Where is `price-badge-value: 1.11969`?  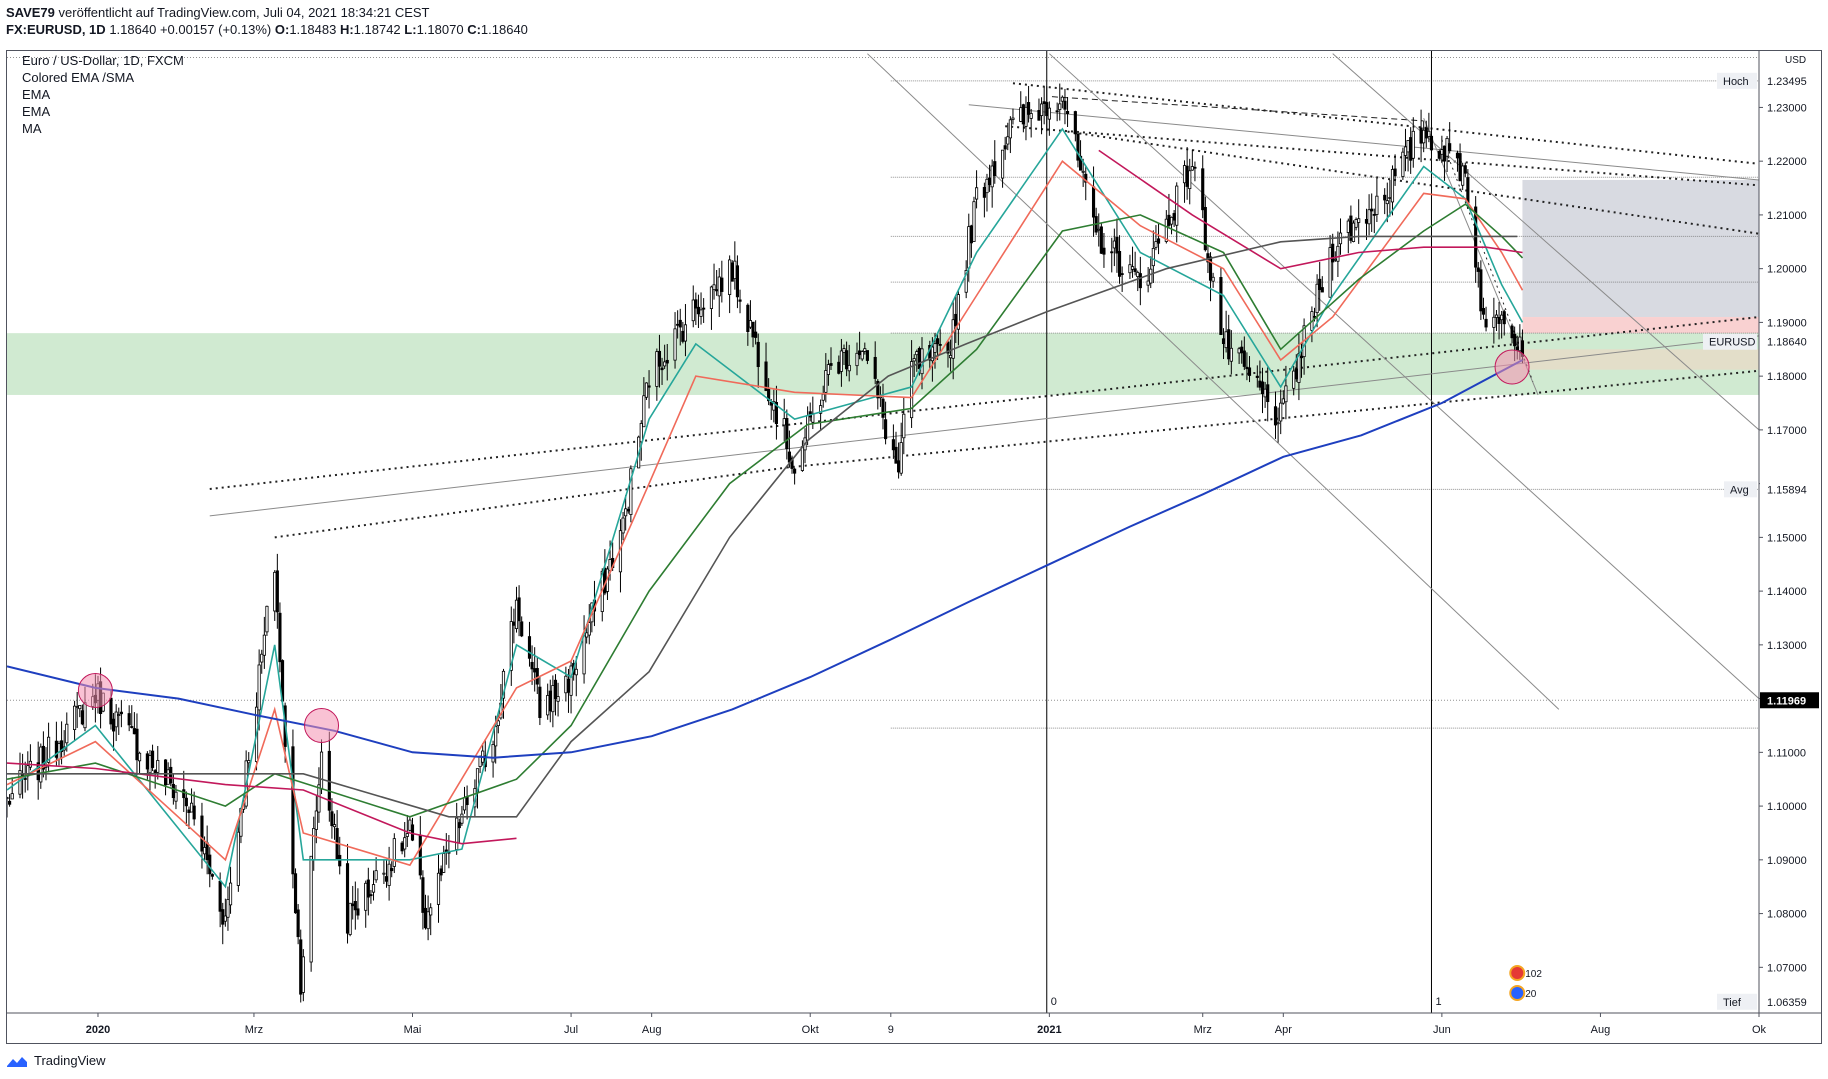 price-badge-value: 1.11969 is located at coordinates (1786, 701).